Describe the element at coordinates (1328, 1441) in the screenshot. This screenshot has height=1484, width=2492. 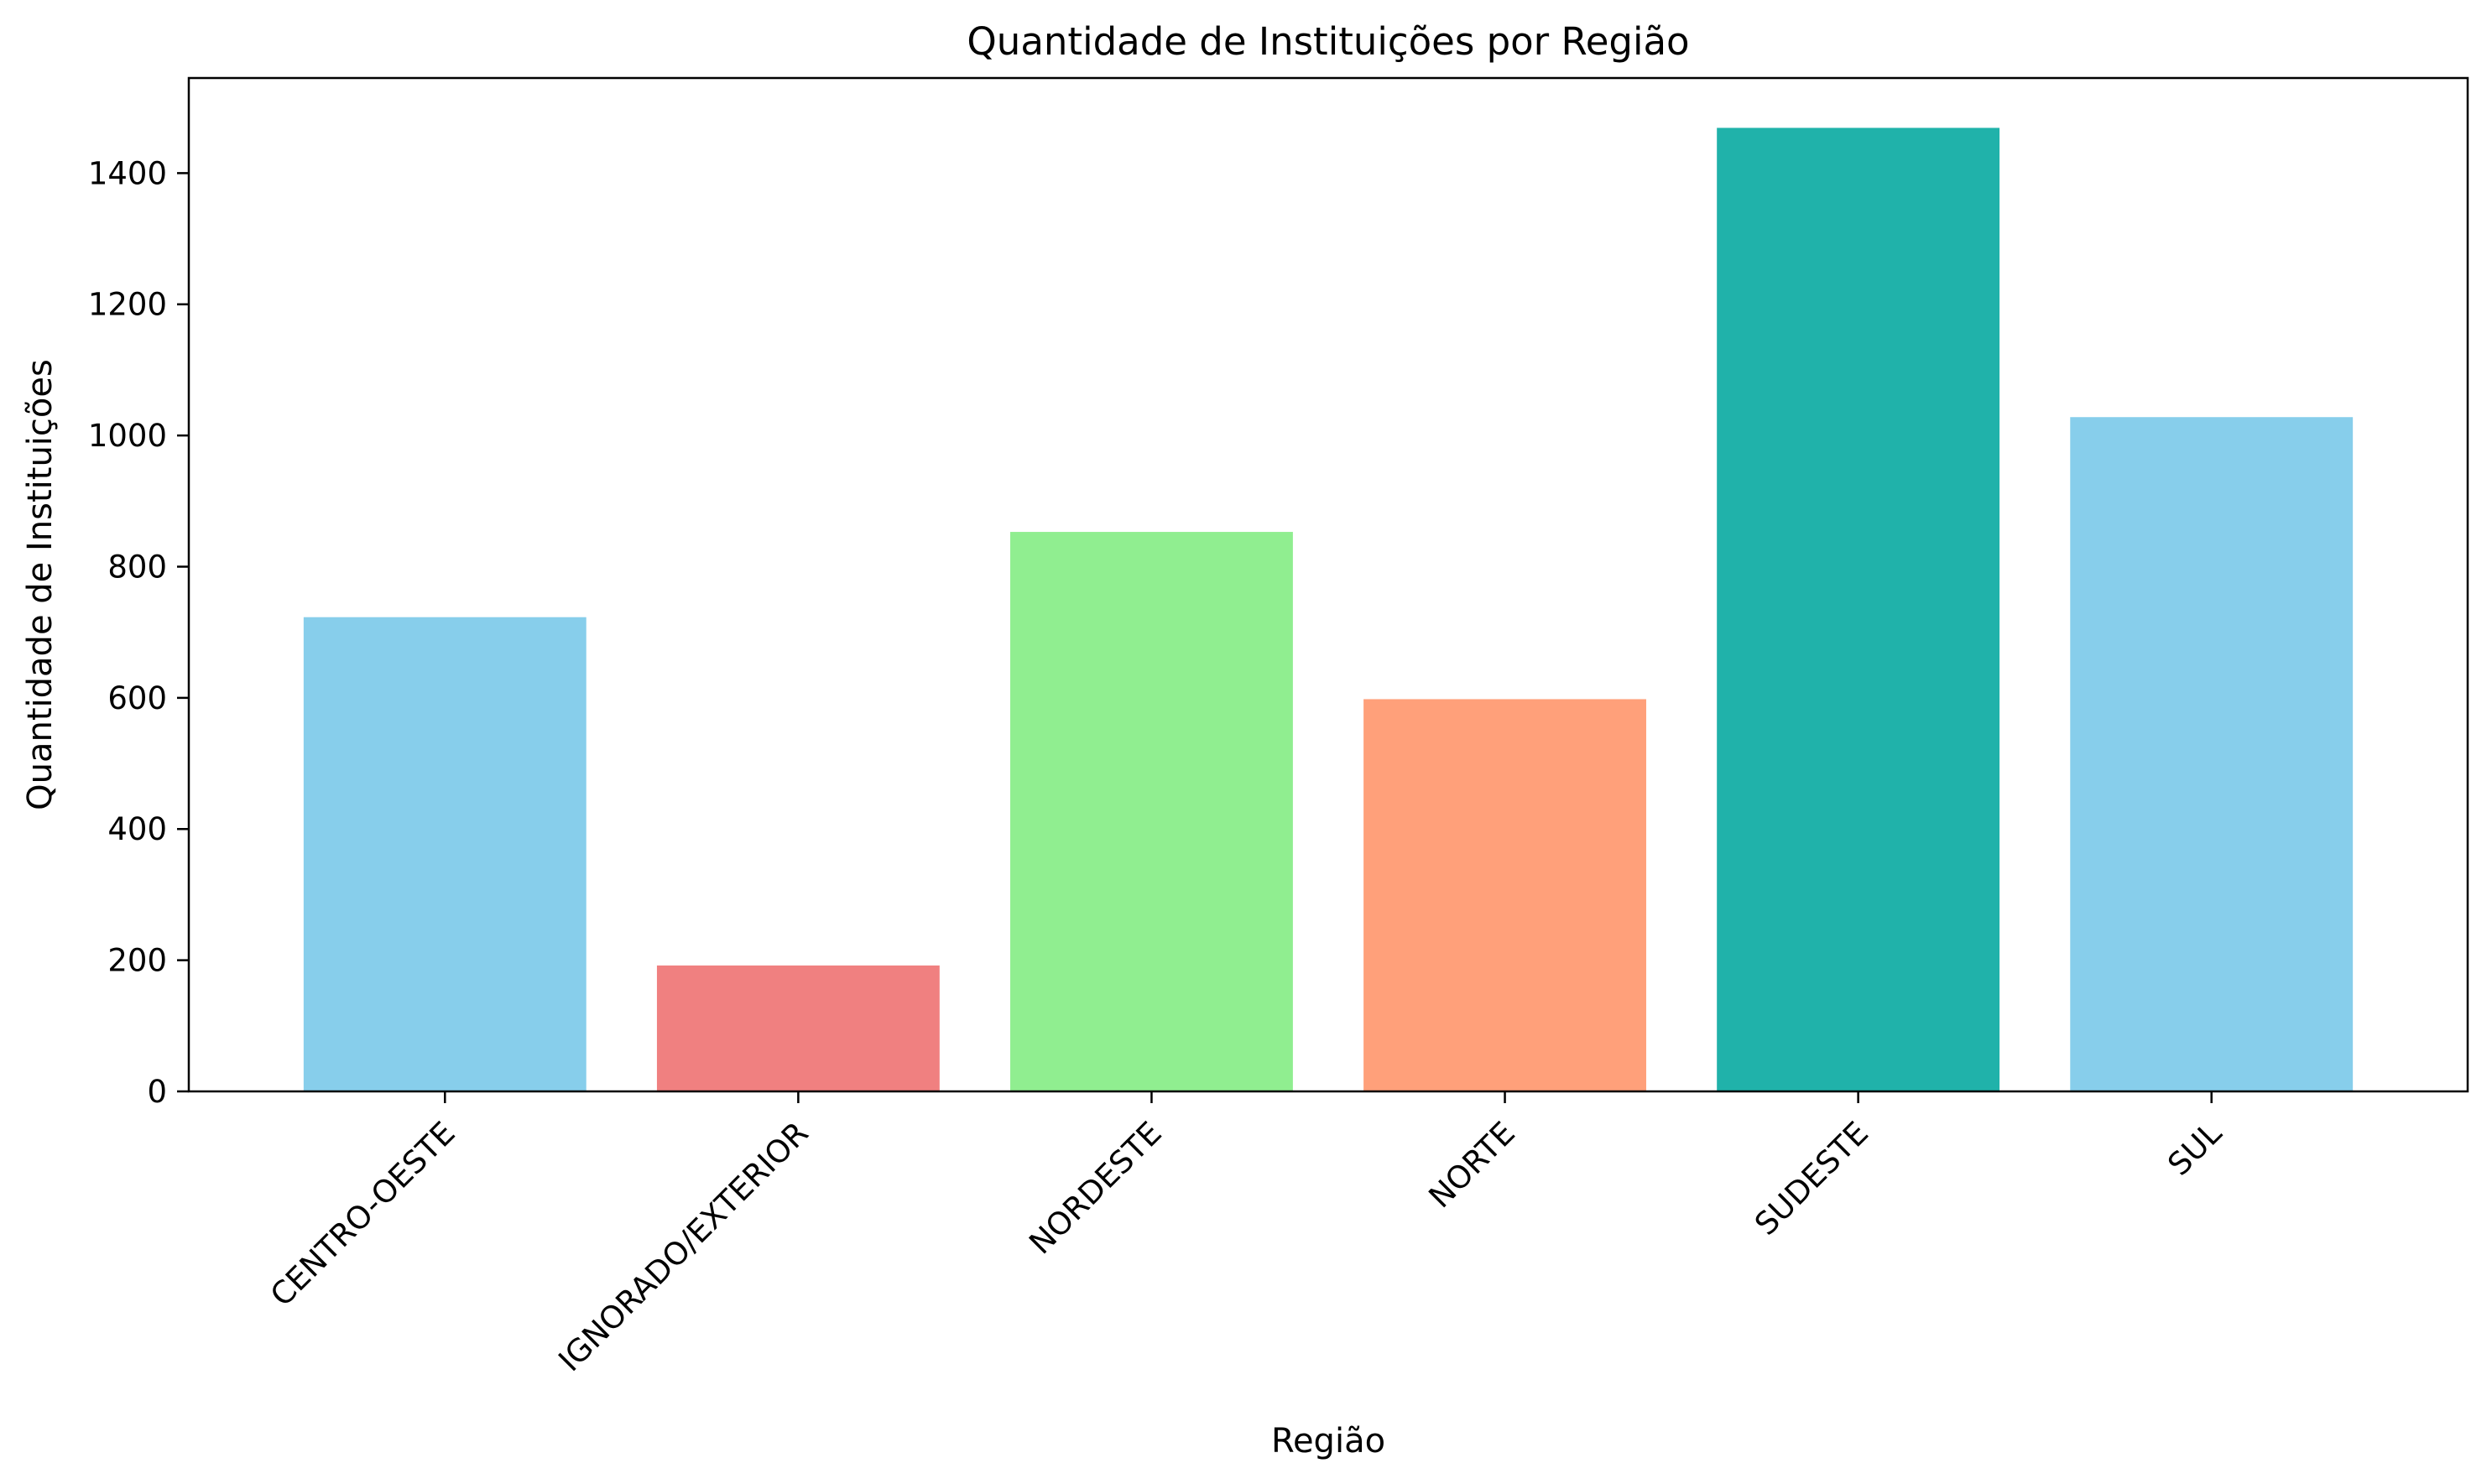
I see `x-axis-title: Região` at that location.